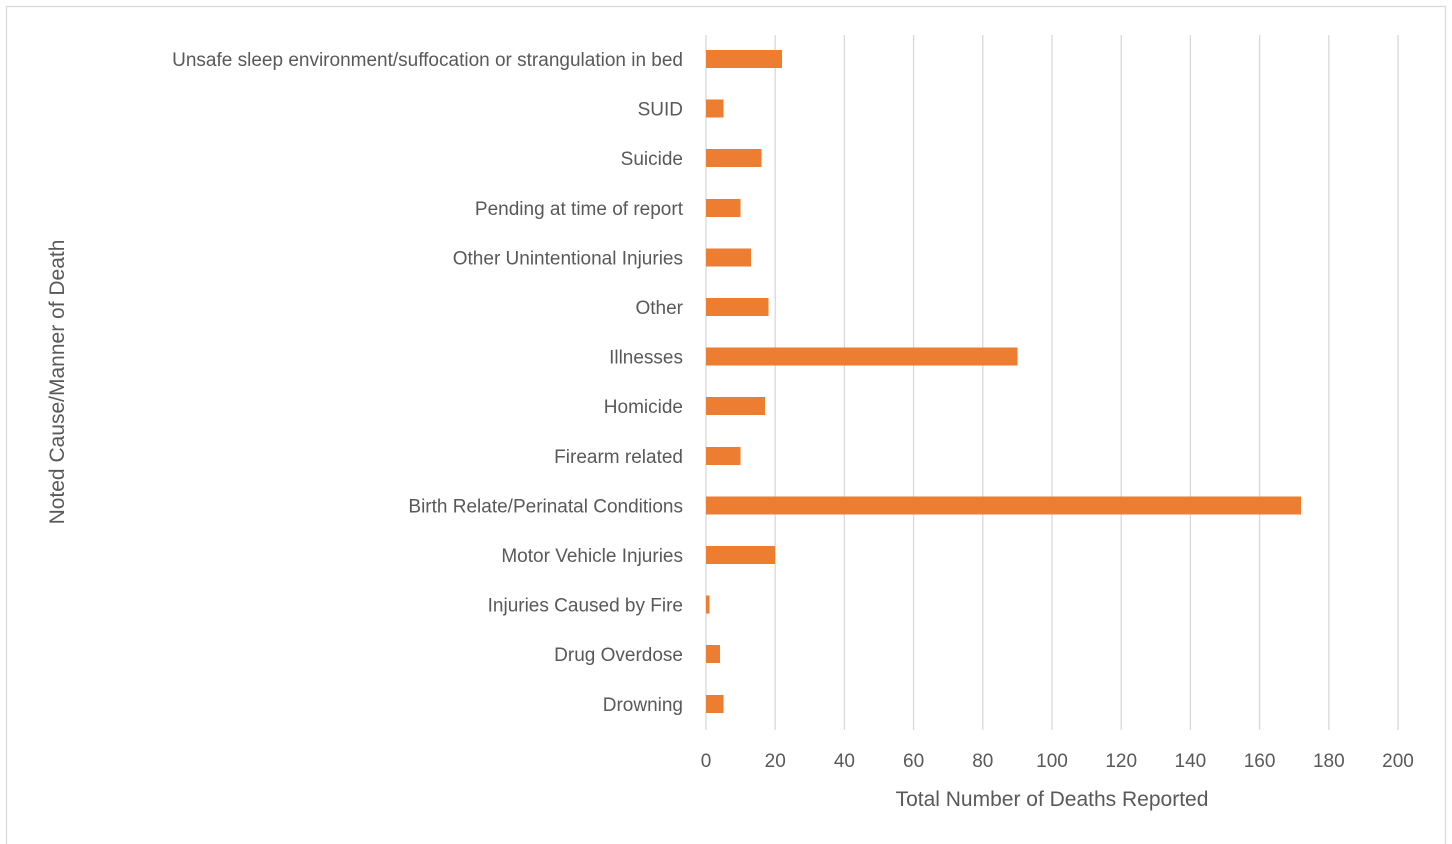  What do you see at coordinates (568, 258) in the screenshot?
I see `category-label: Other Unintentional Injuries` at bounding box center [568, 258].